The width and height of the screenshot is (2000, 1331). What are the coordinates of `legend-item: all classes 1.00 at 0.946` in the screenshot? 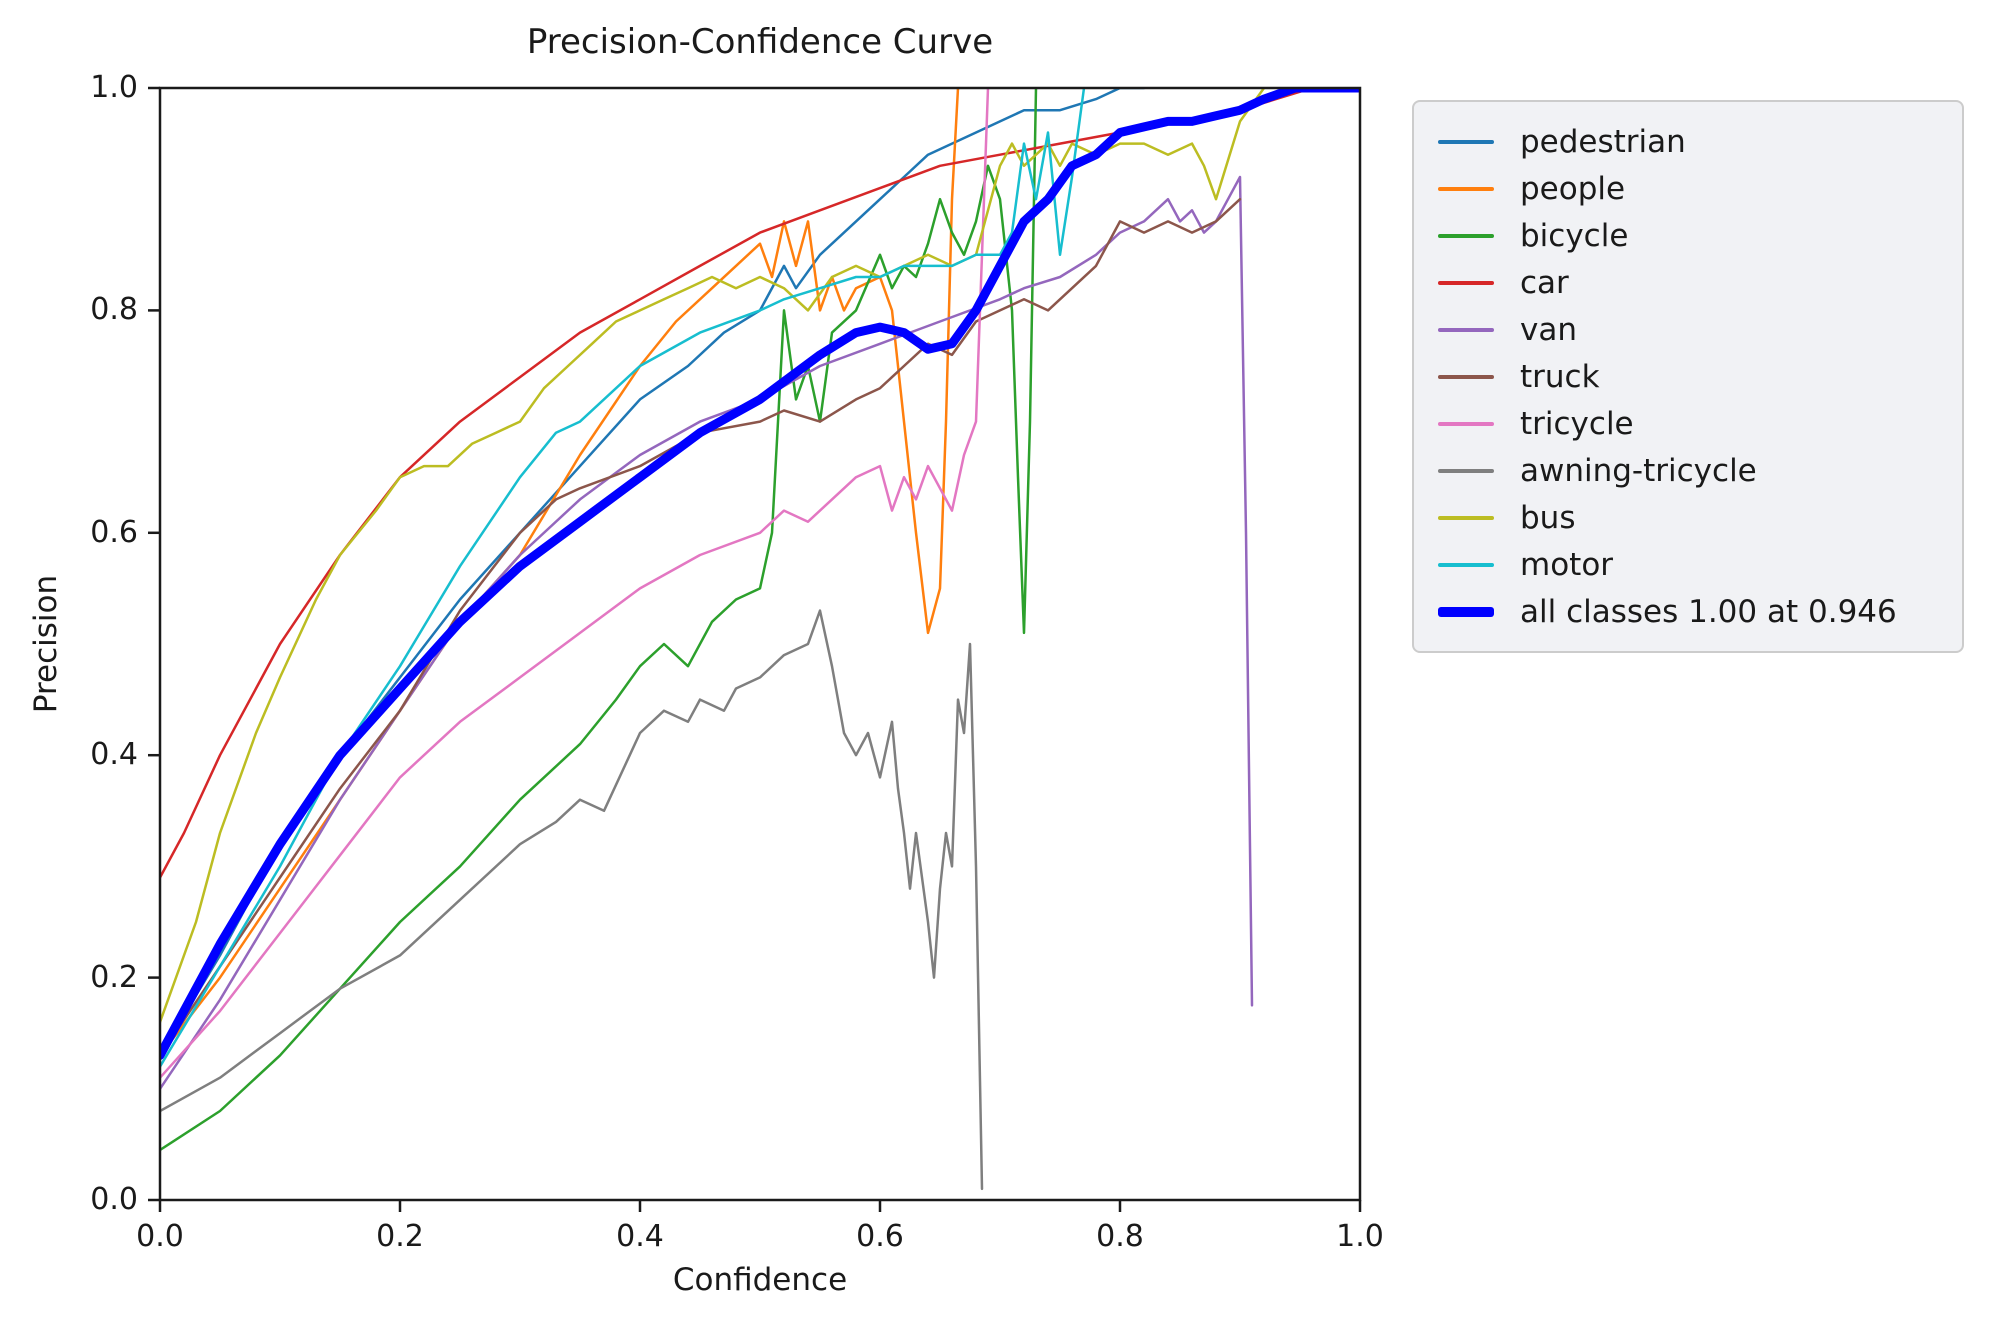 It's located at (1688, 611).